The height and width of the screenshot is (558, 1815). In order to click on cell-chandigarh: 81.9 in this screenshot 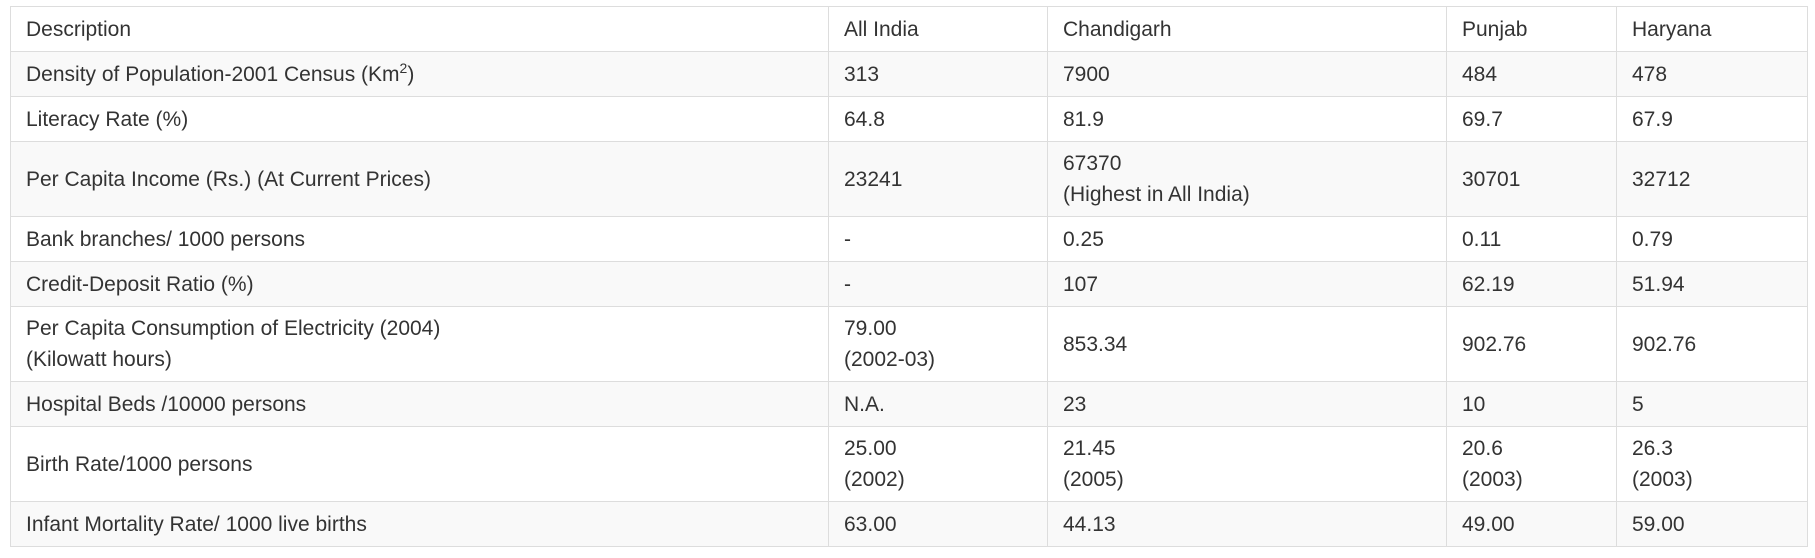, I will do `click(1247, 119)`.